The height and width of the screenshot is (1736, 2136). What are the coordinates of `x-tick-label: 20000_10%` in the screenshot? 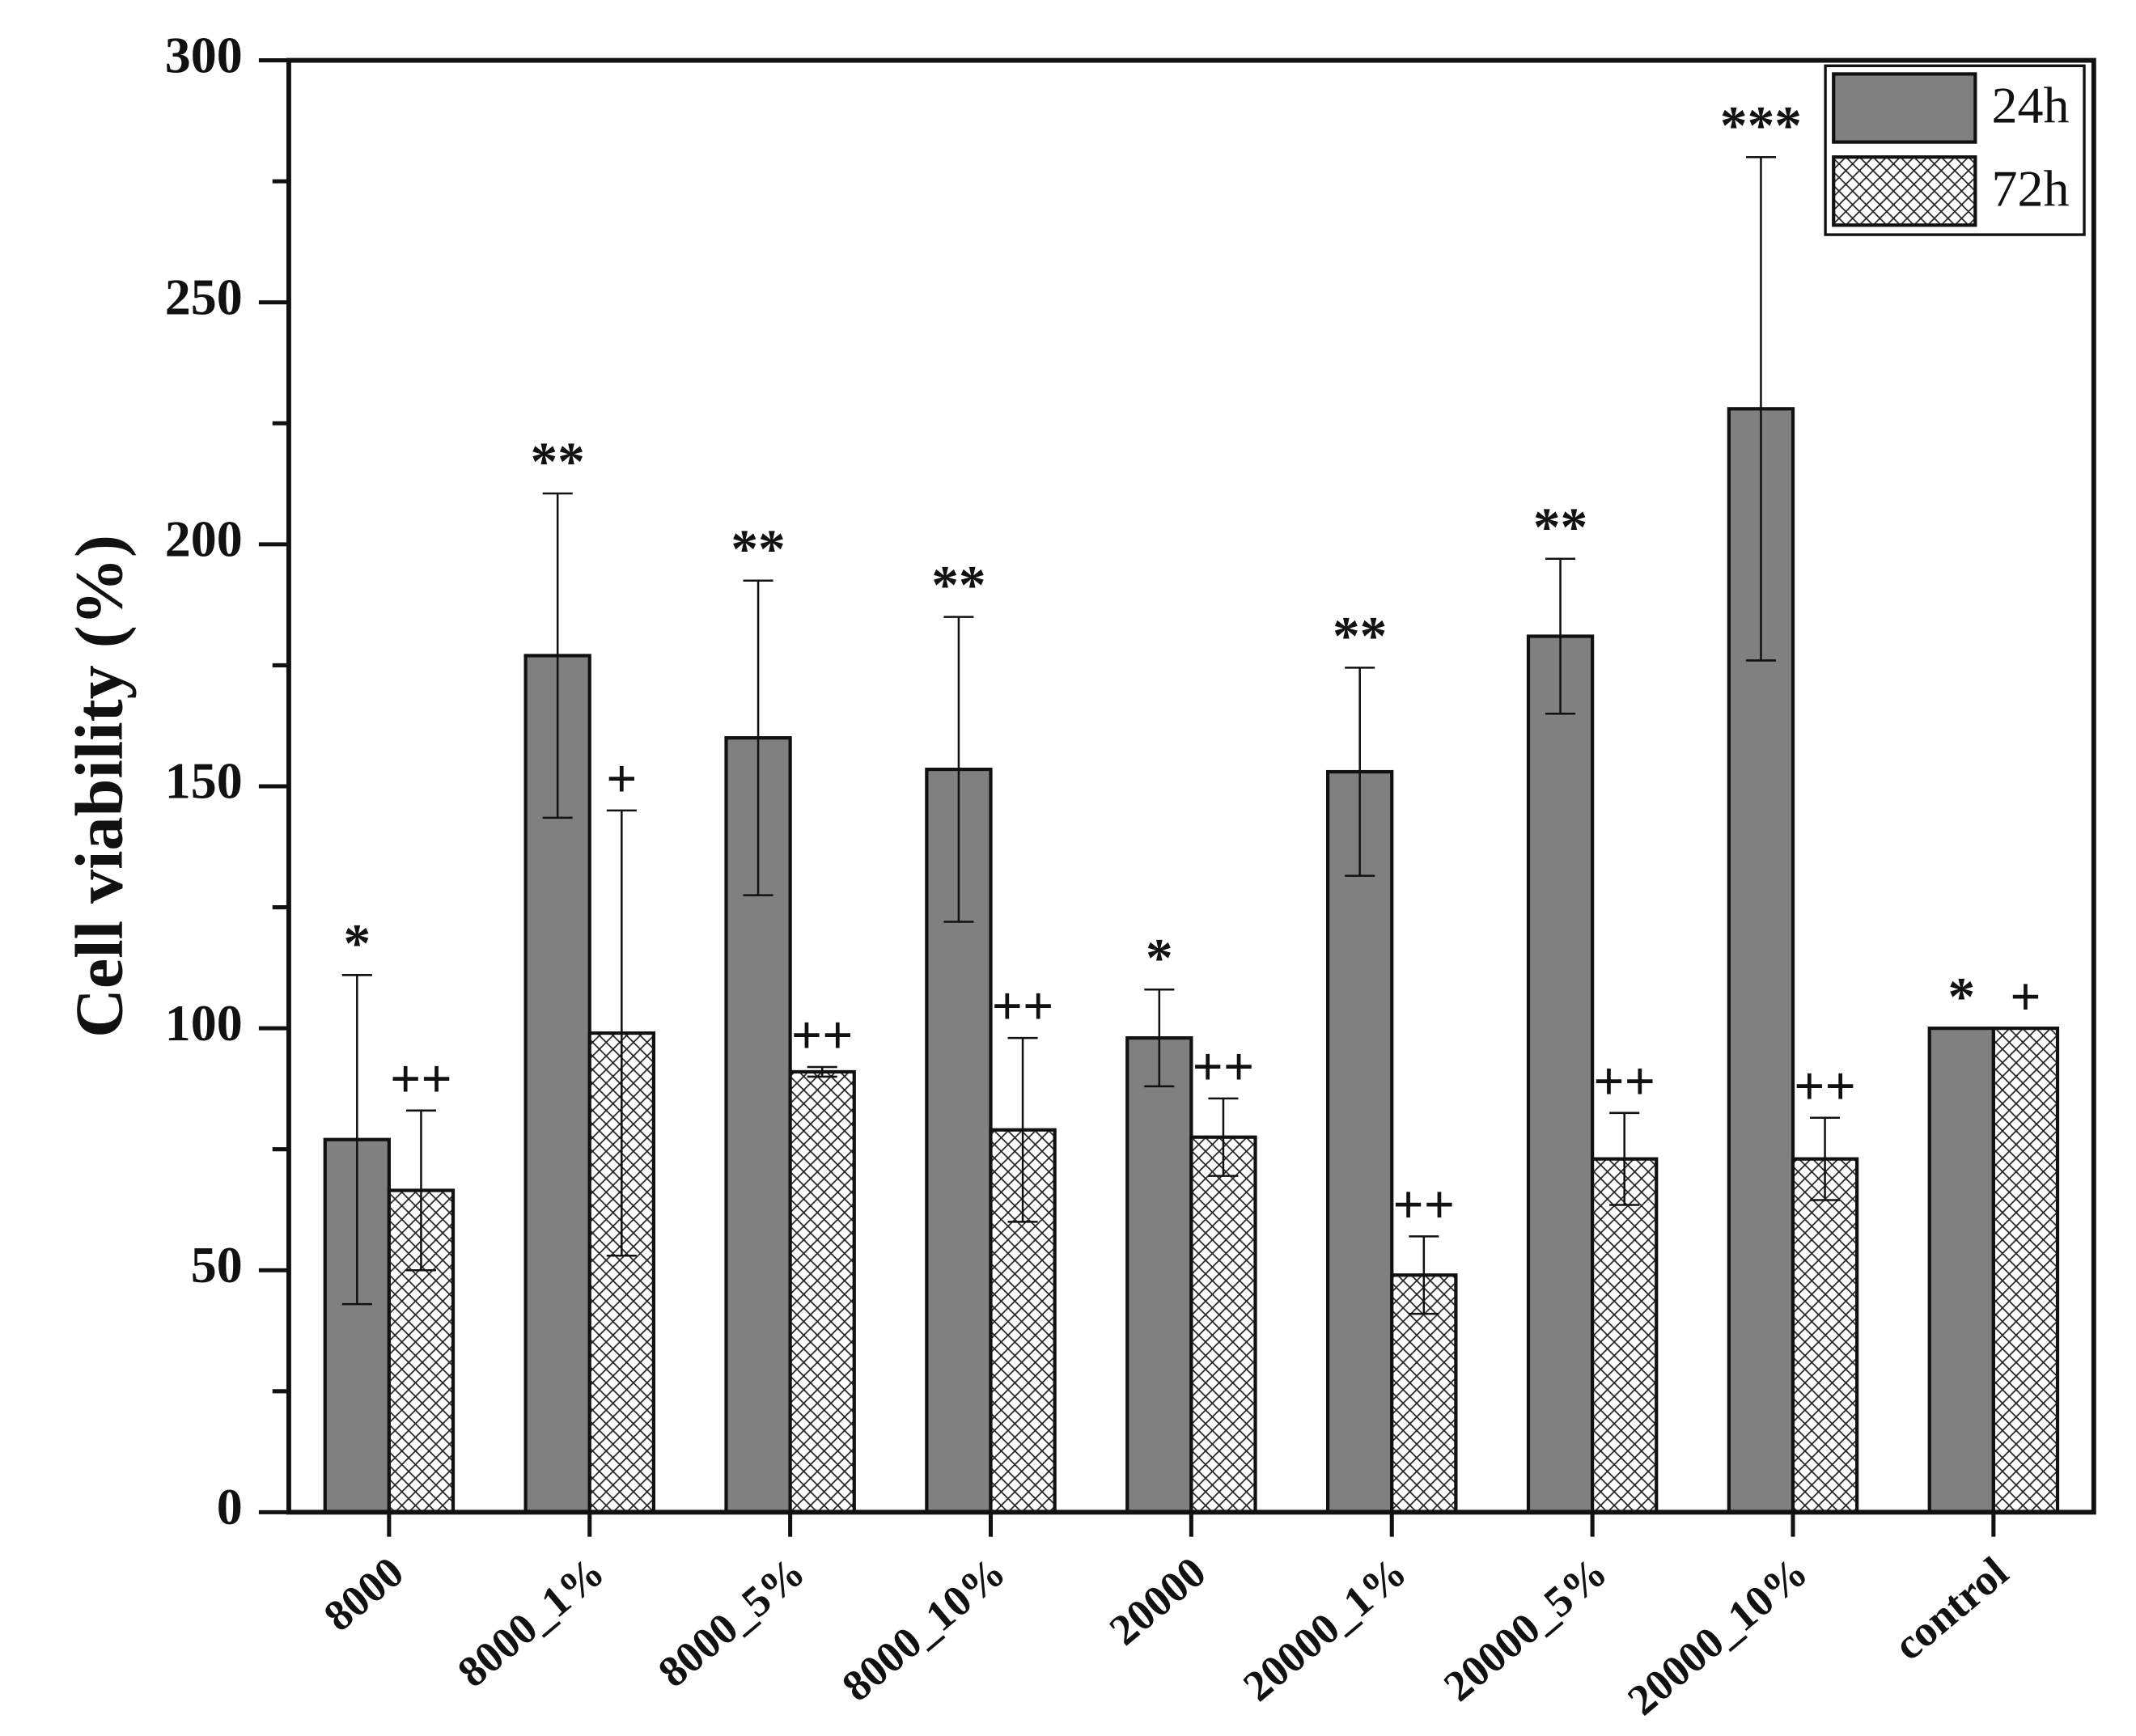 It's located at (1717, 1636).